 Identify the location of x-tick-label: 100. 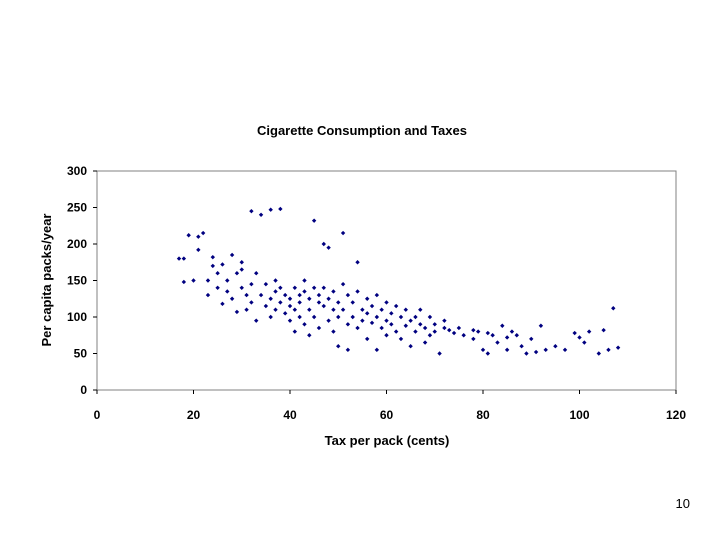
(579, 415).